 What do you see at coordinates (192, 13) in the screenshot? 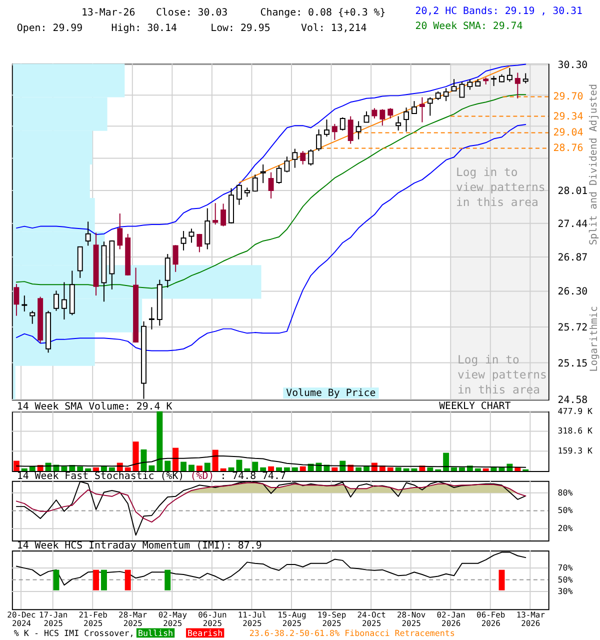
I see `text: Close: 30.03` at bounding box center [192, 13].